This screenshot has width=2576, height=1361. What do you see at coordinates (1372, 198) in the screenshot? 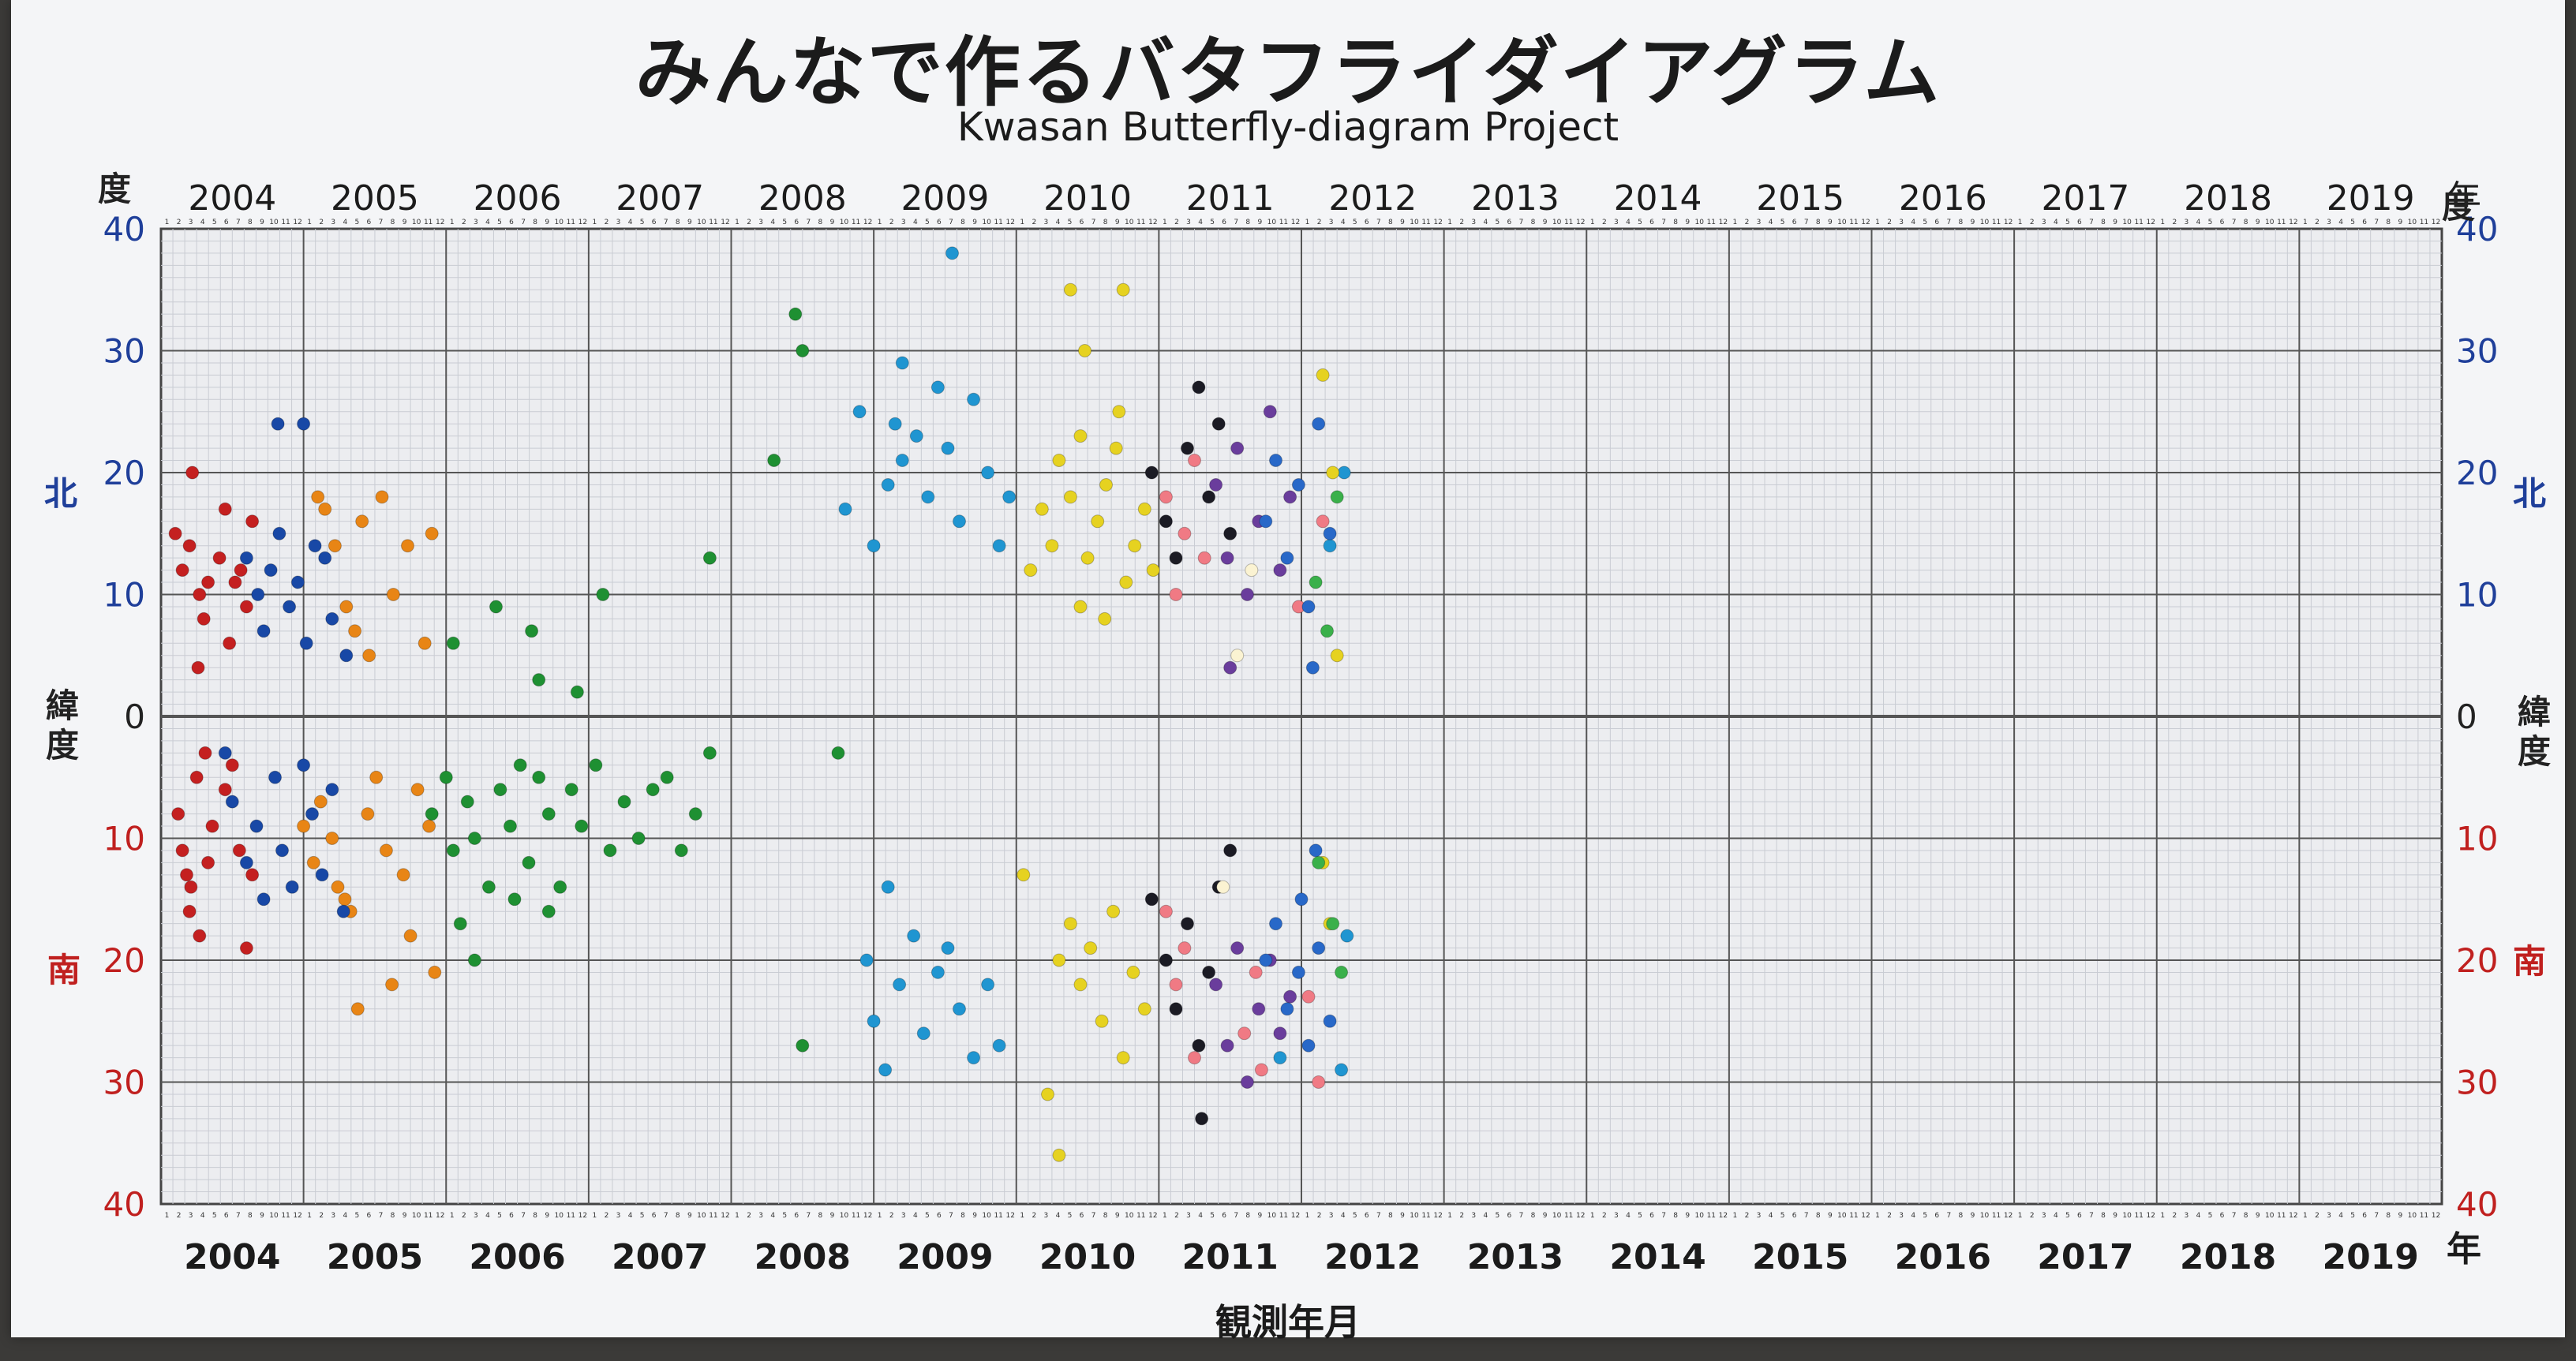
I see `year-tick-top: 2012` at bounding box center [1372, 198].